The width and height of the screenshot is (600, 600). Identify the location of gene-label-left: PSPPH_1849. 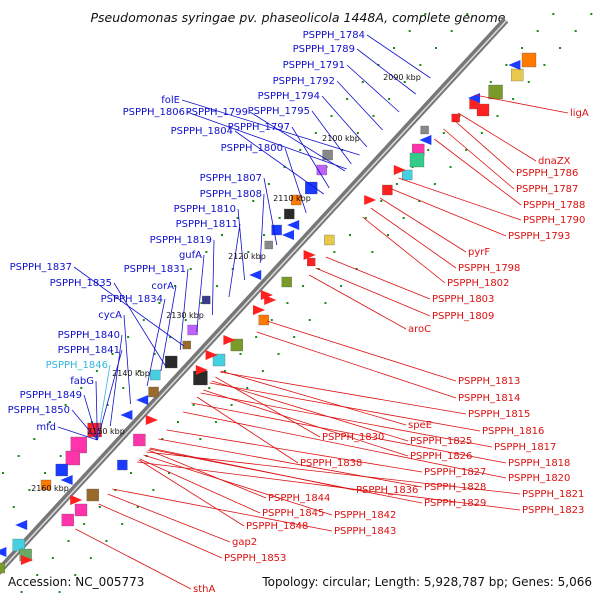
(51, 395).